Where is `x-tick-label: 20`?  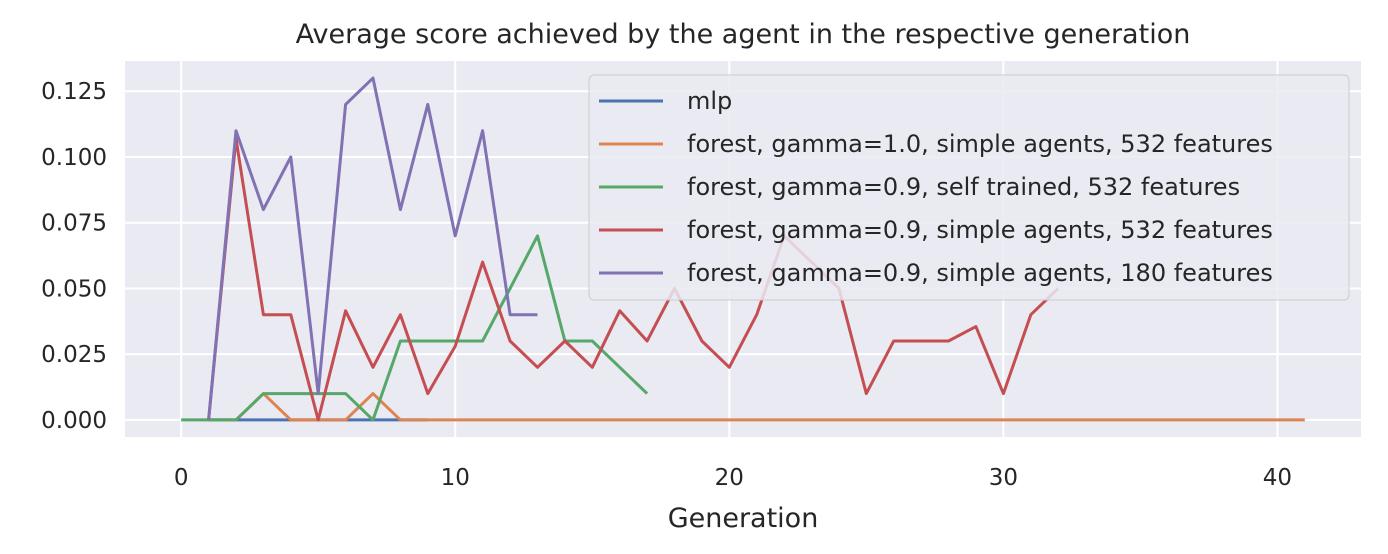 x-tick-label: 20 is located at coordinates (729, 478).